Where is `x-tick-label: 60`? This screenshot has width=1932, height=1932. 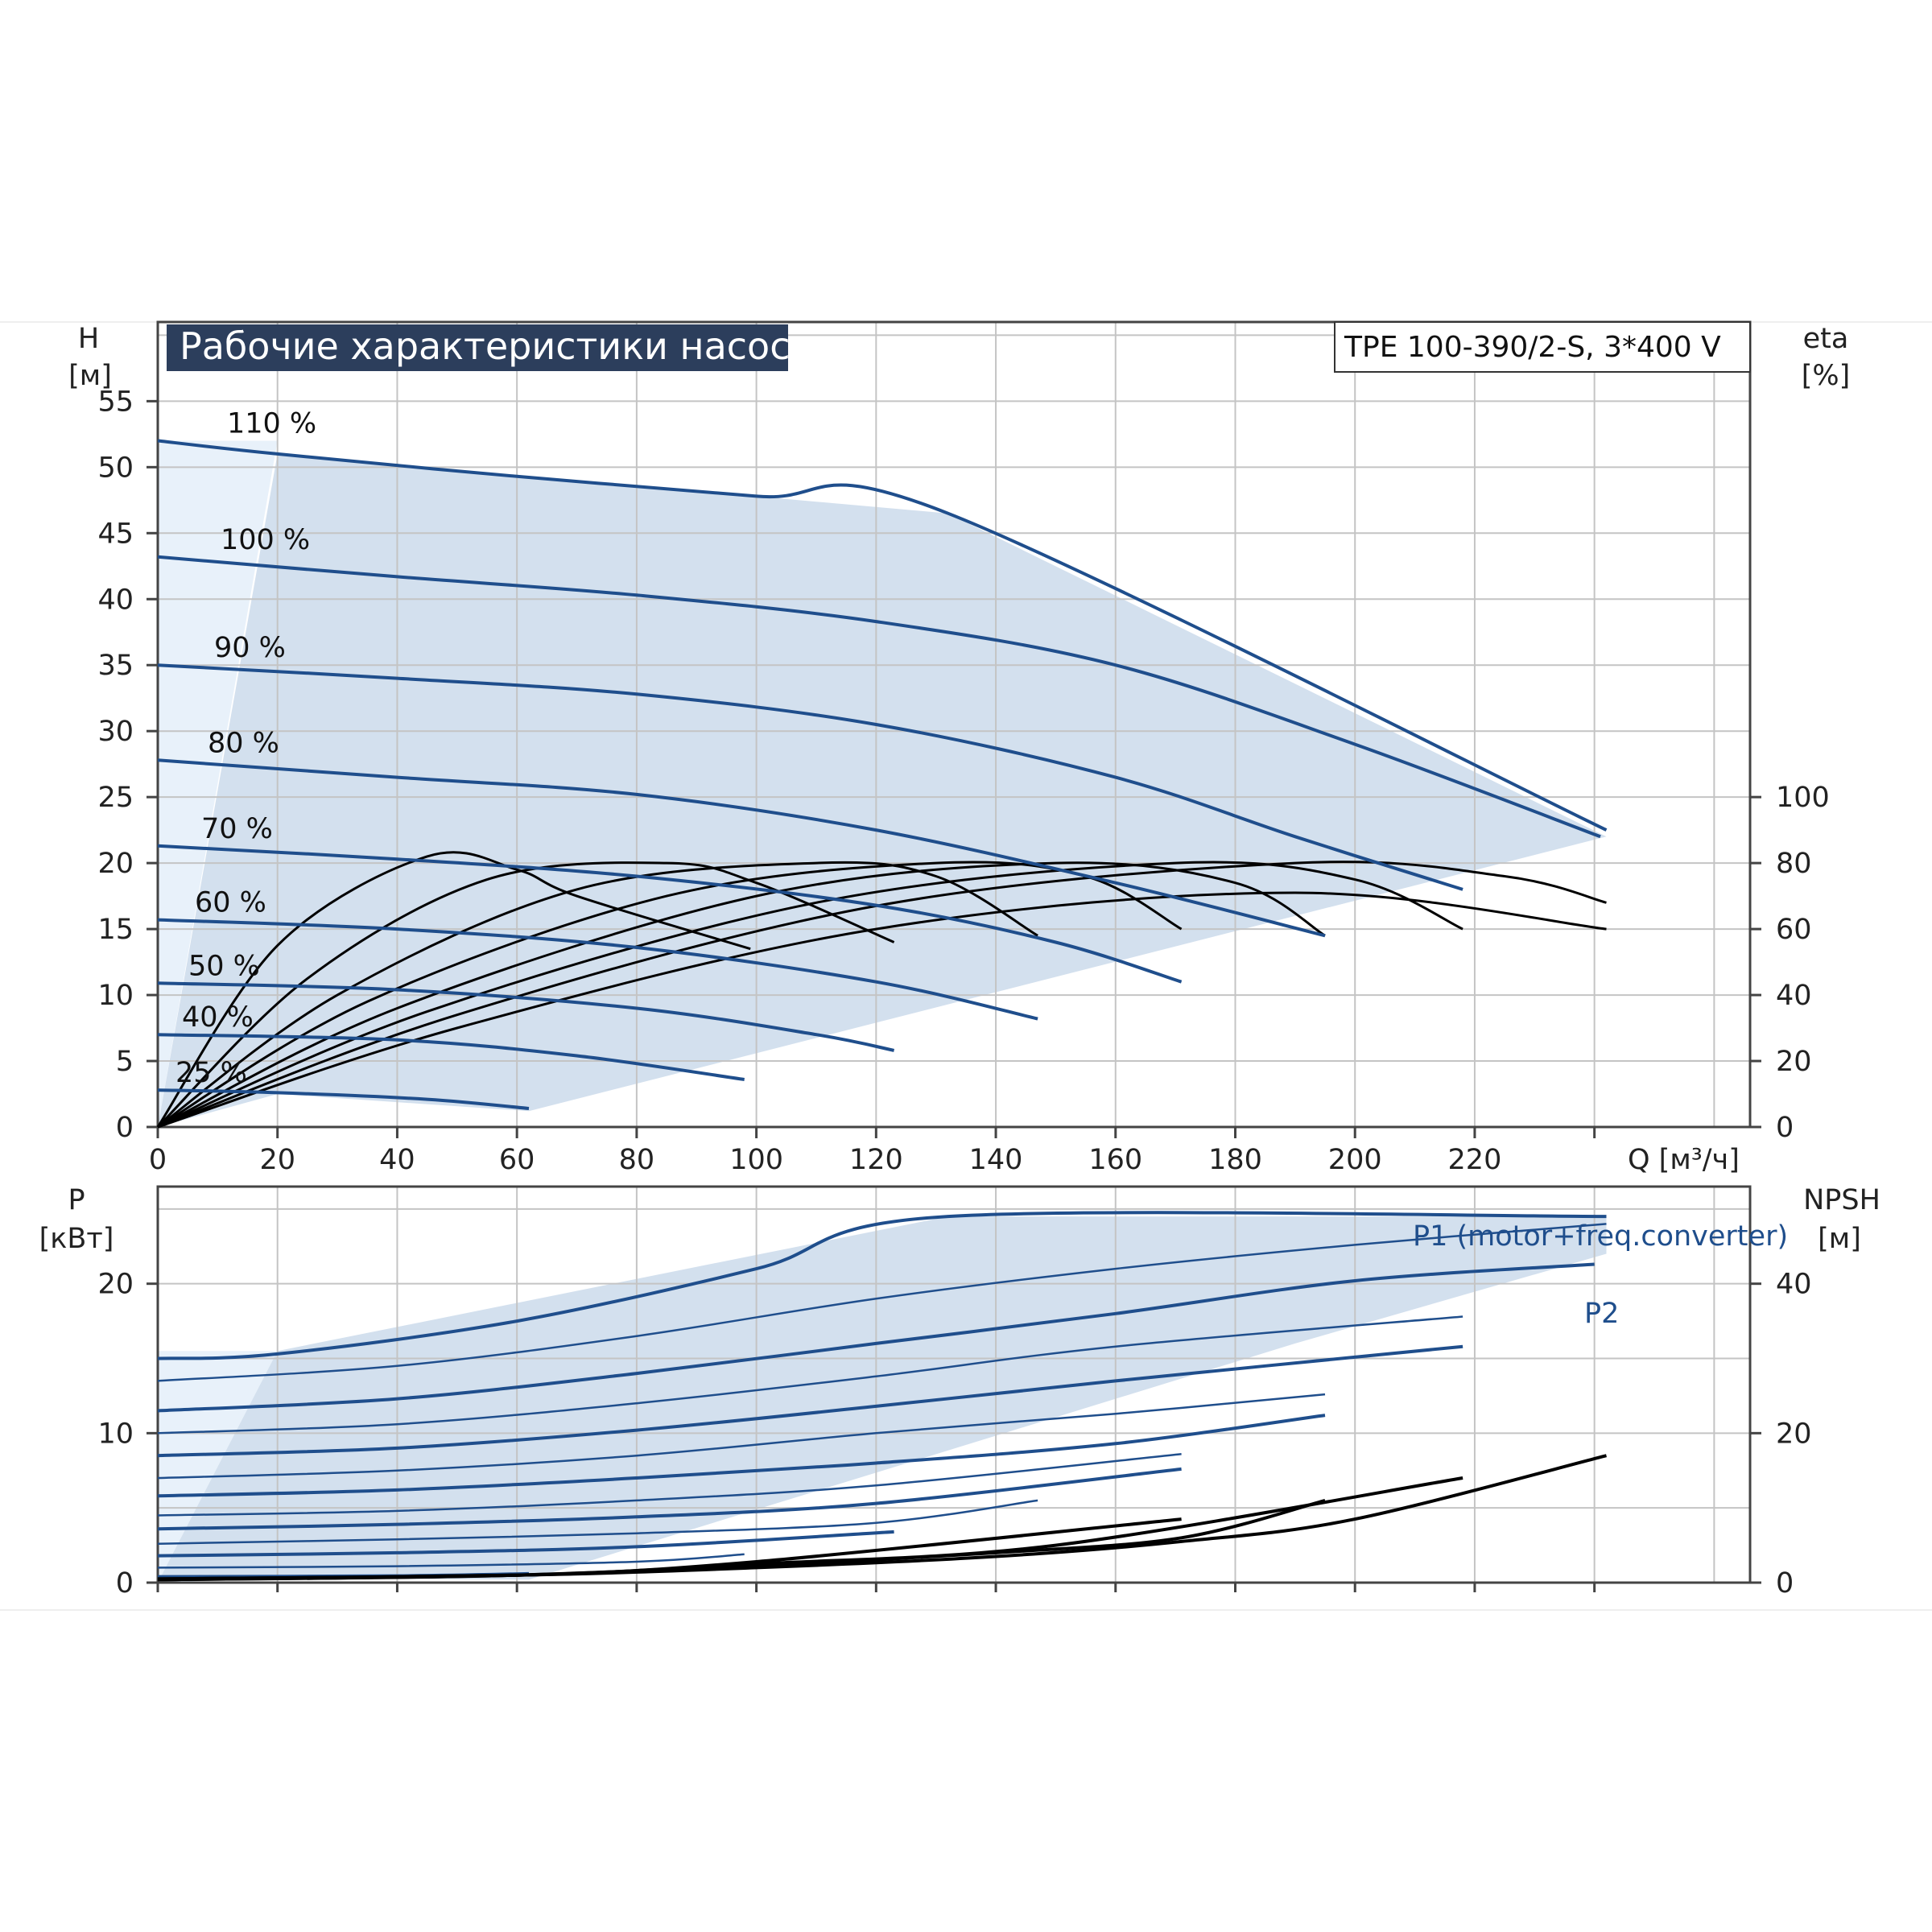 x-tick-label: 60 is located at coordinates (517, 1160).